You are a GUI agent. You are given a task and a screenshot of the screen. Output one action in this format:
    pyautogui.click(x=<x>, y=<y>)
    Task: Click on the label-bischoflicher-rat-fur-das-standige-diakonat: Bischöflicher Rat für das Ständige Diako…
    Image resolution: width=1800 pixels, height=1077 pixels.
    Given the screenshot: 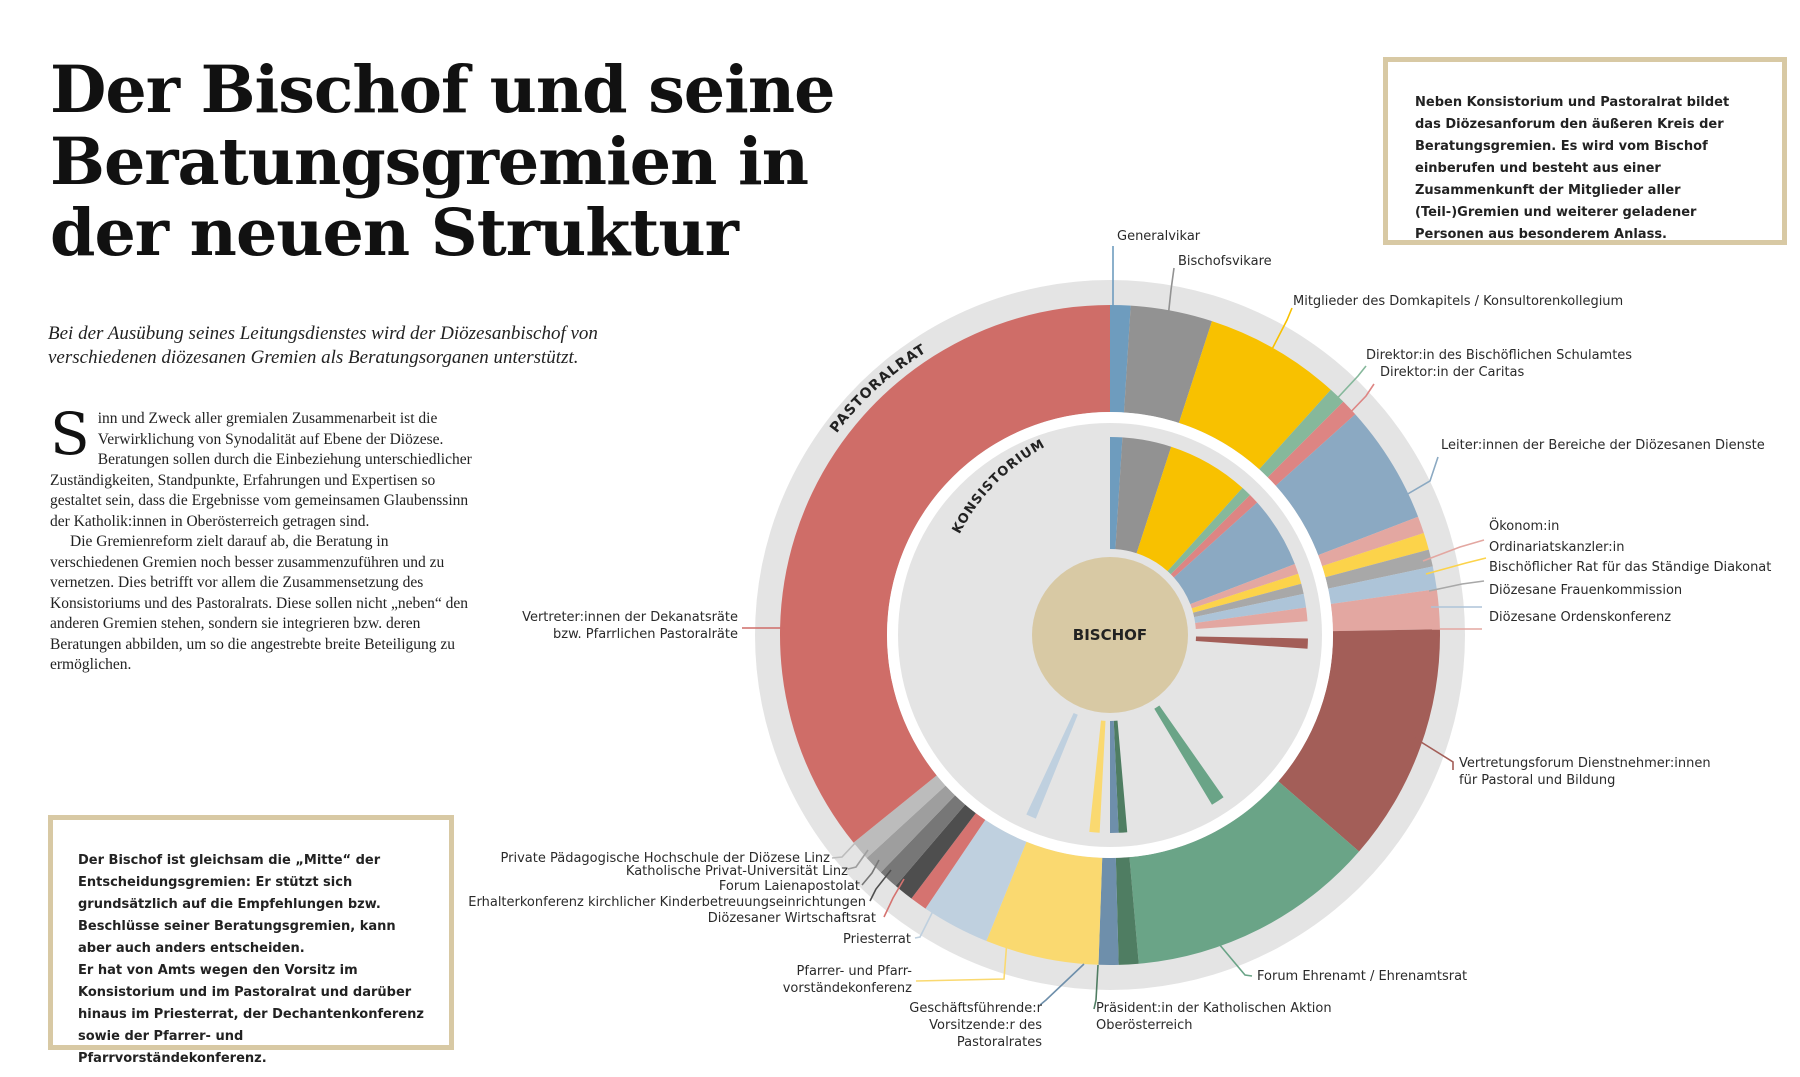 What is the action you would take?
    pyautogui.click(x=1630, y=567)
    